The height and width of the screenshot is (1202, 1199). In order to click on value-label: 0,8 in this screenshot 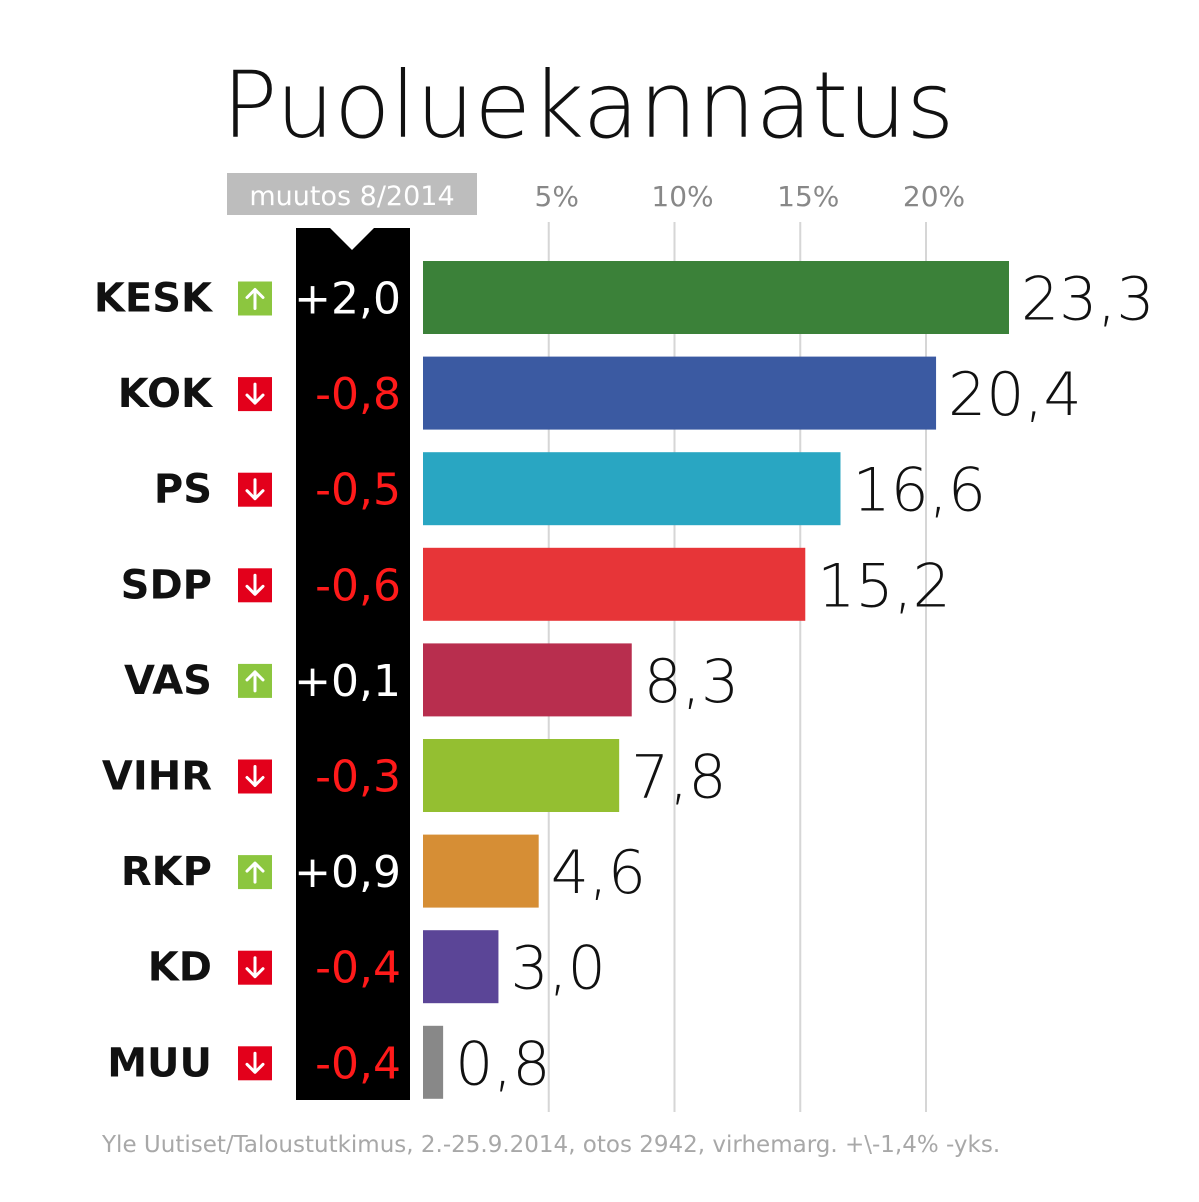, I will do `click(502, 1064)`.